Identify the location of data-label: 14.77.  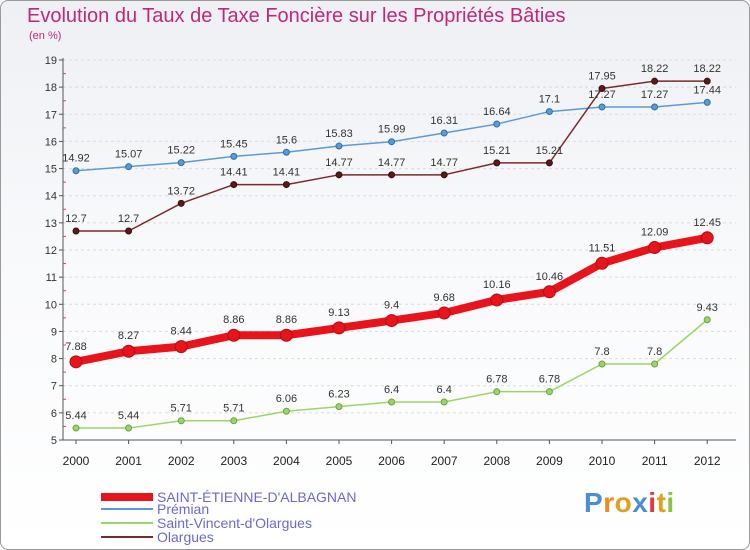
(392, 163).